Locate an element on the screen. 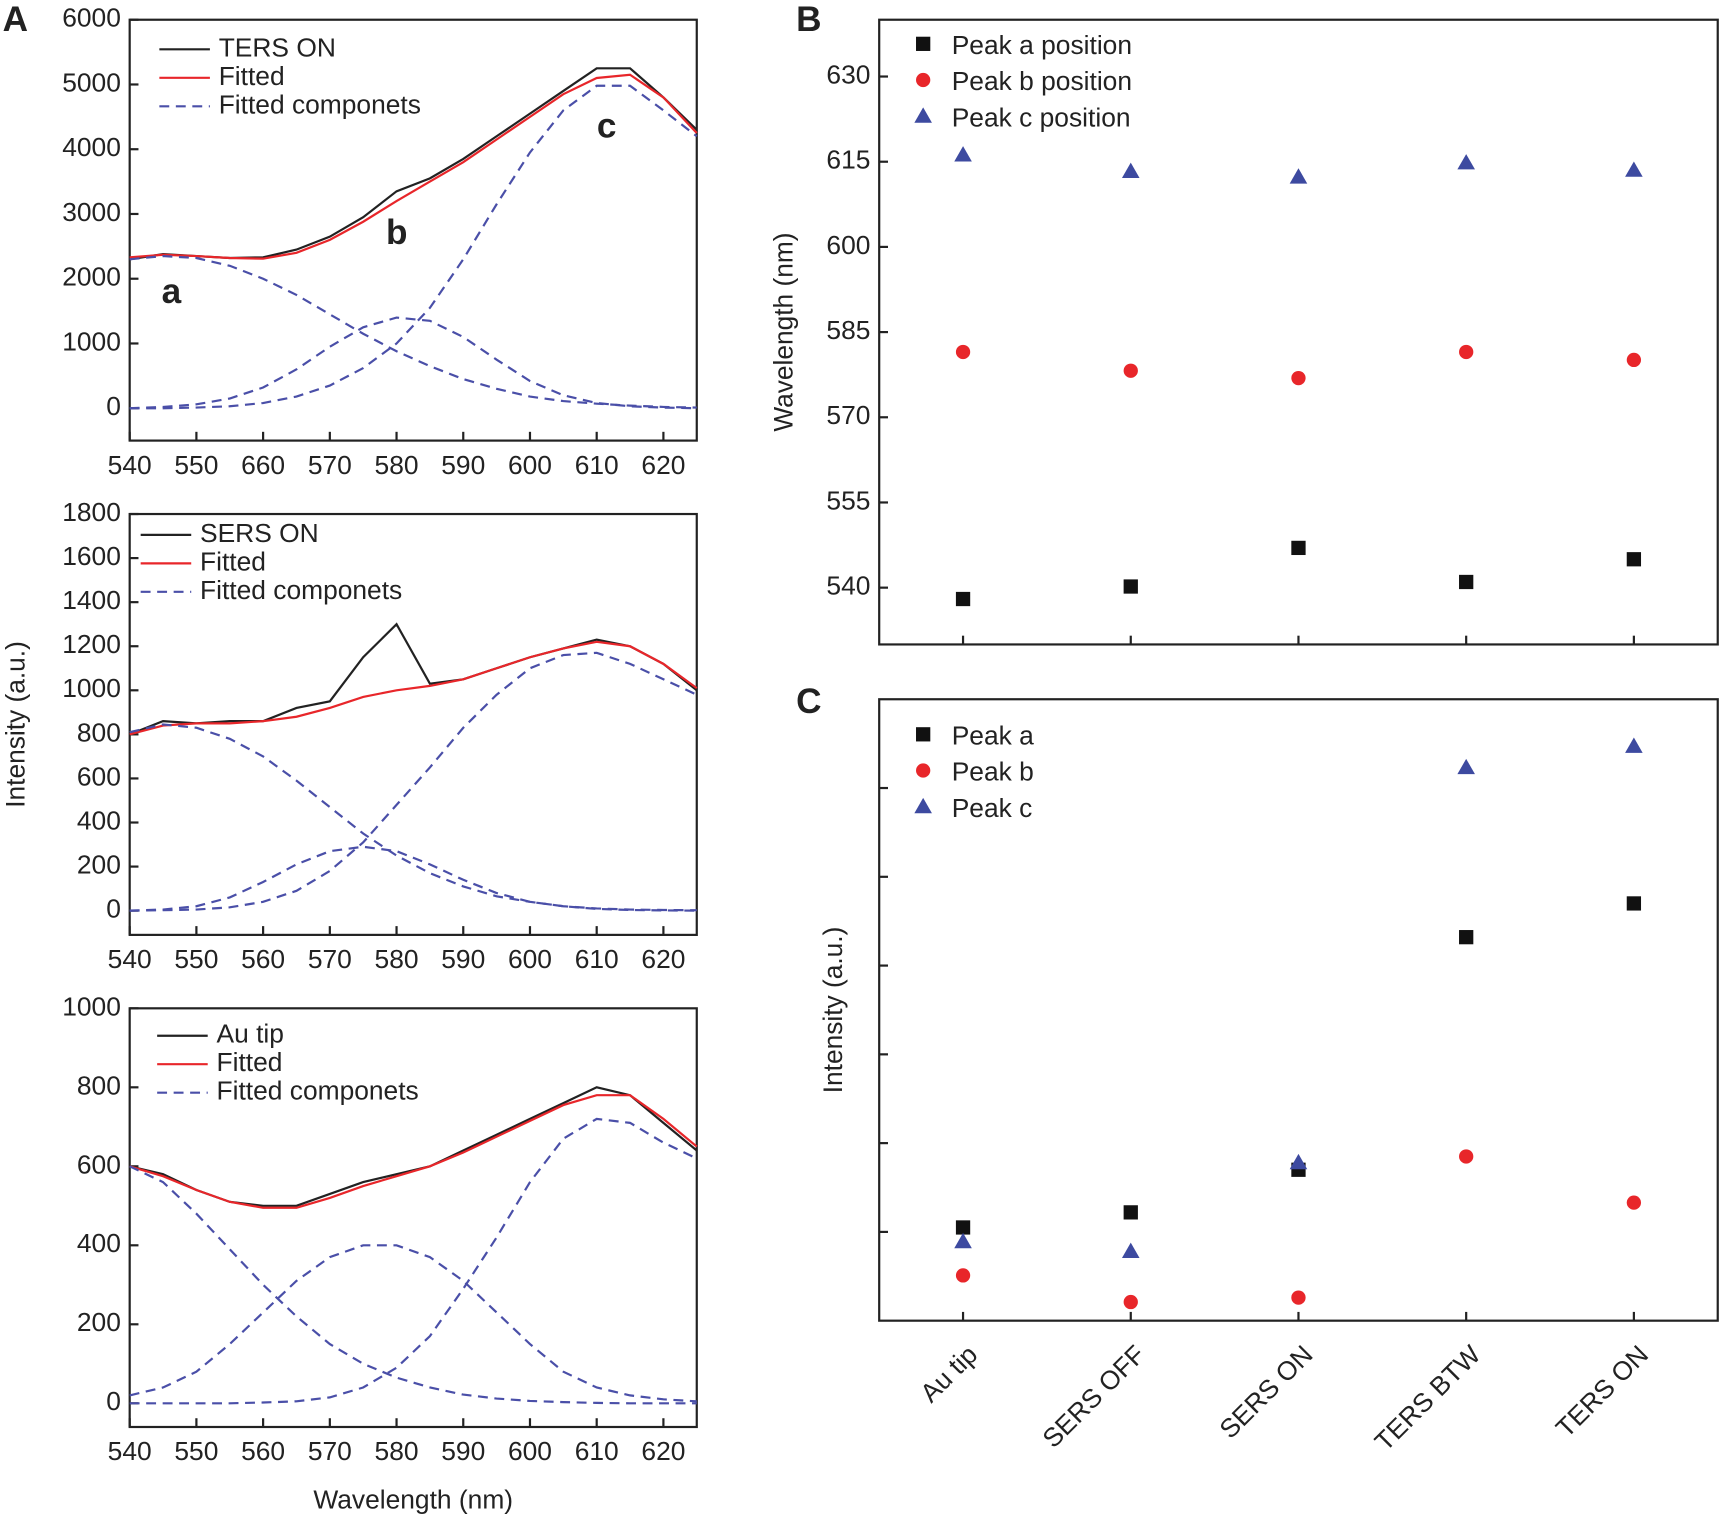 The height and width of the screenshot is (1523, 1723). x-tick-label: TERS ON is located at coordinates (1602, 1391).